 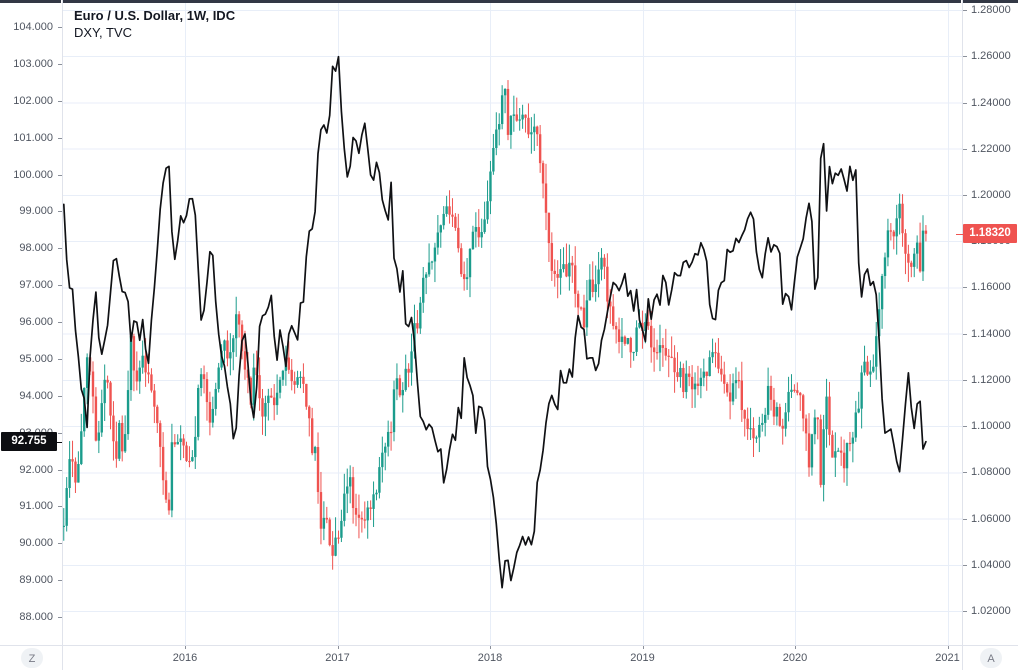 What do you see at coordinates (62, 335) in the screenshot?
I see `left-axis-border` at bounding box center [62, 335].